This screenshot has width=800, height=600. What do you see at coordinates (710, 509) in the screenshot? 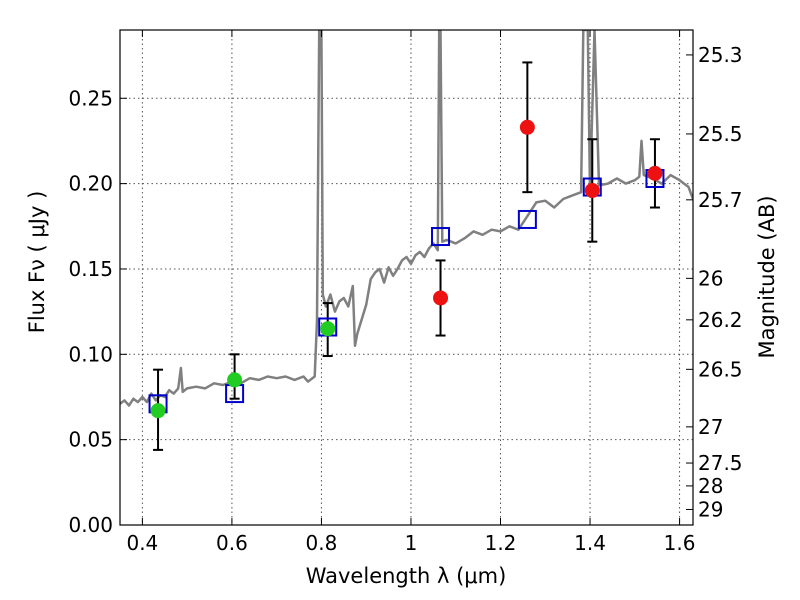
I see `y2-tick-label: 29` at bounding box center [710, 509].